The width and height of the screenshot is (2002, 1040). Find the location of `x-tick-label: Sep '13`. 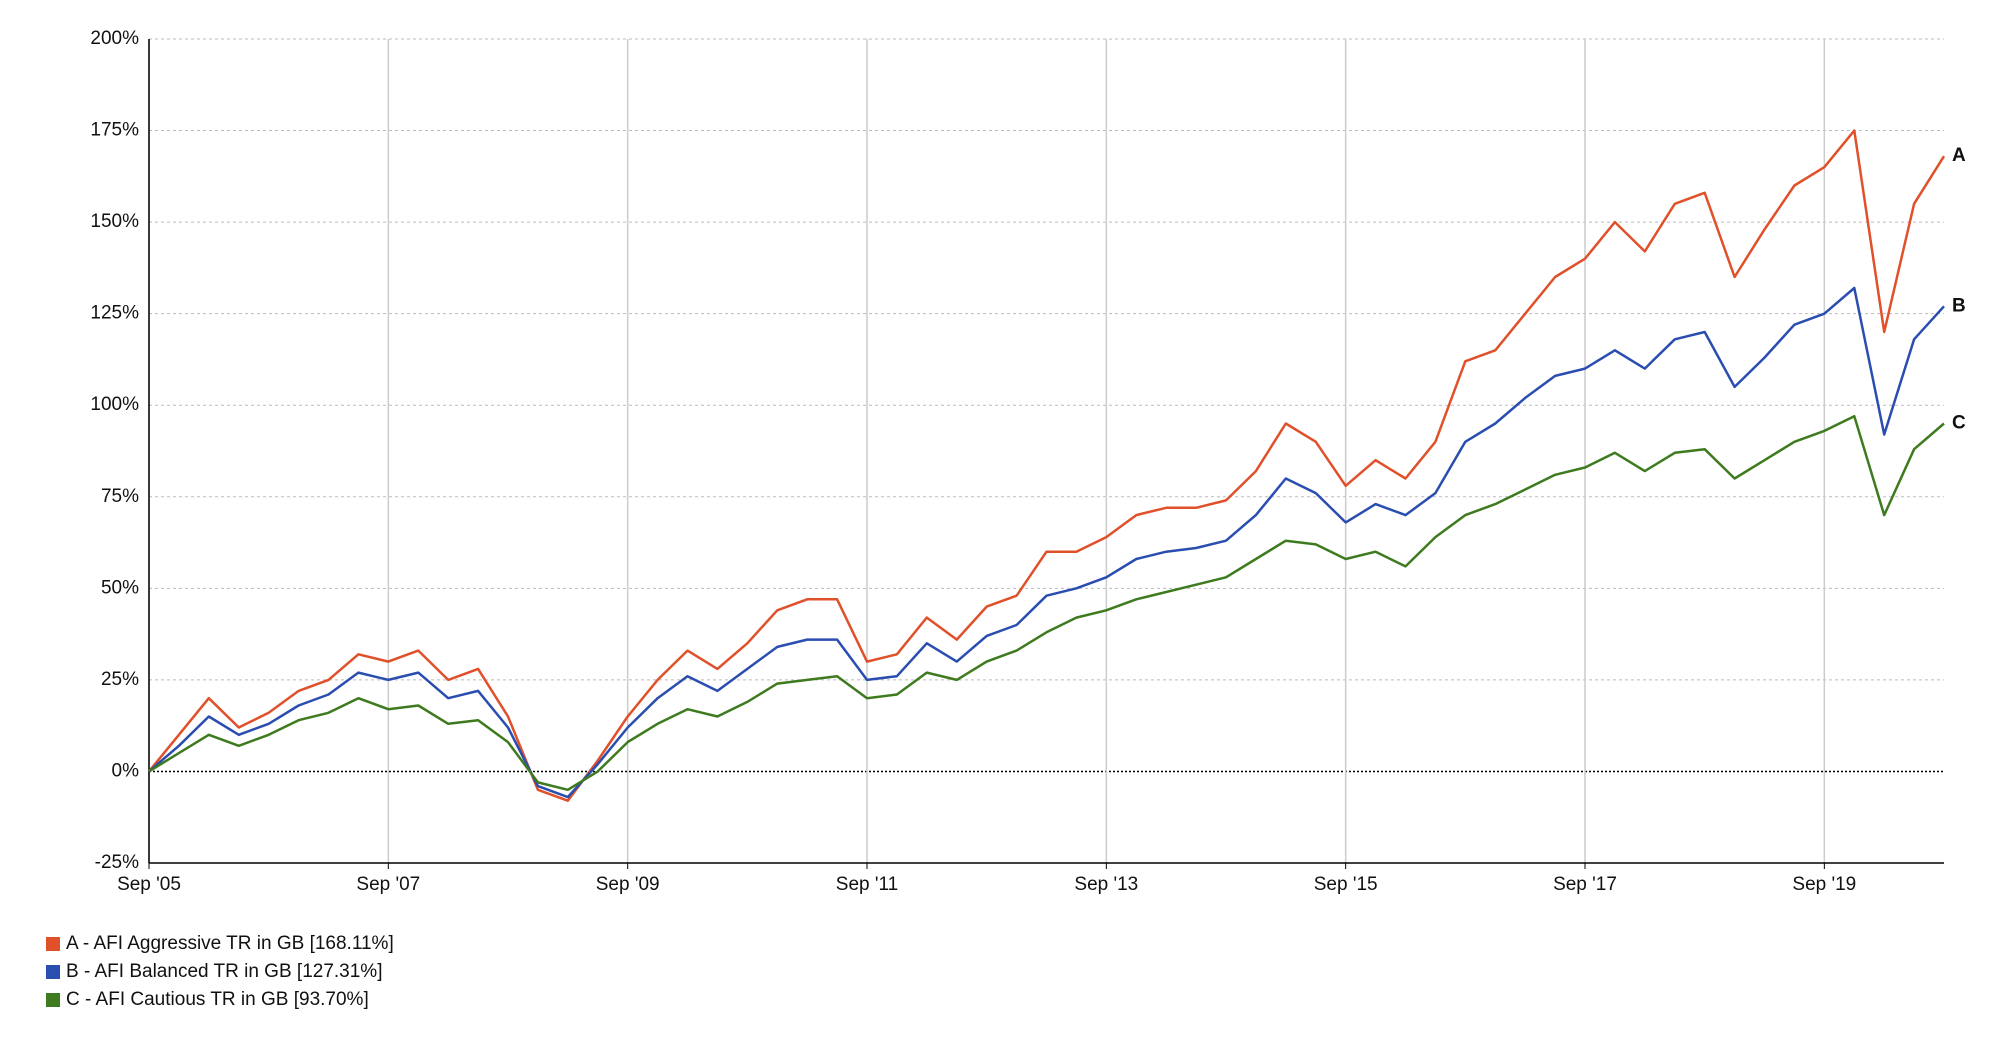

x-tick-label: Sep '13 is located at coordinates (1106, 884).